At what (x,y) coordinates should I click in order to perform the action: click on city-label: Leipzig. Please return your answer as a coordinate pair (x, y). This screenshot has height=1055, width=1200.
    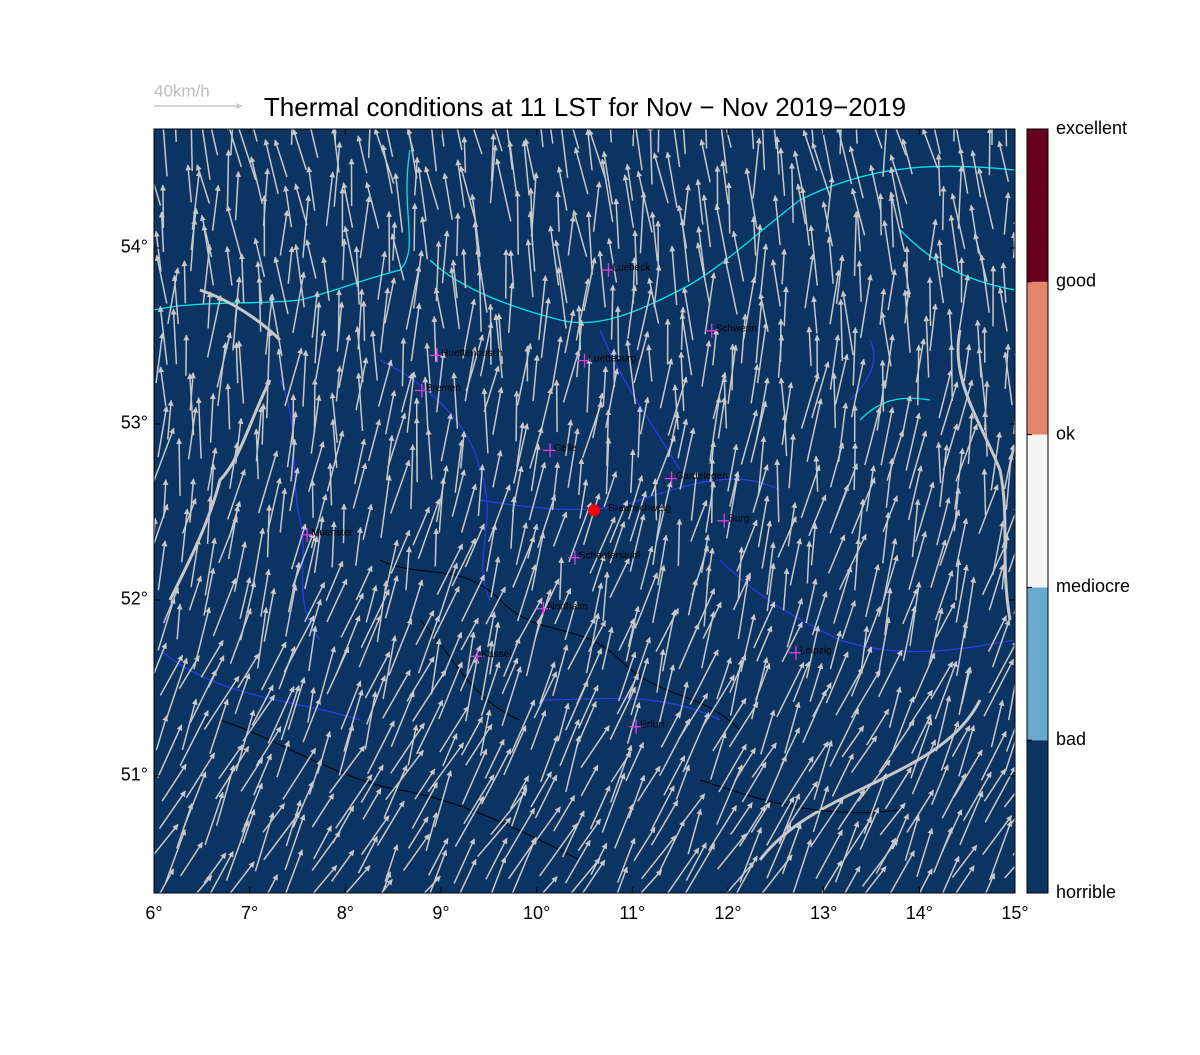
    Looking at the image, I should click on (816, 650).